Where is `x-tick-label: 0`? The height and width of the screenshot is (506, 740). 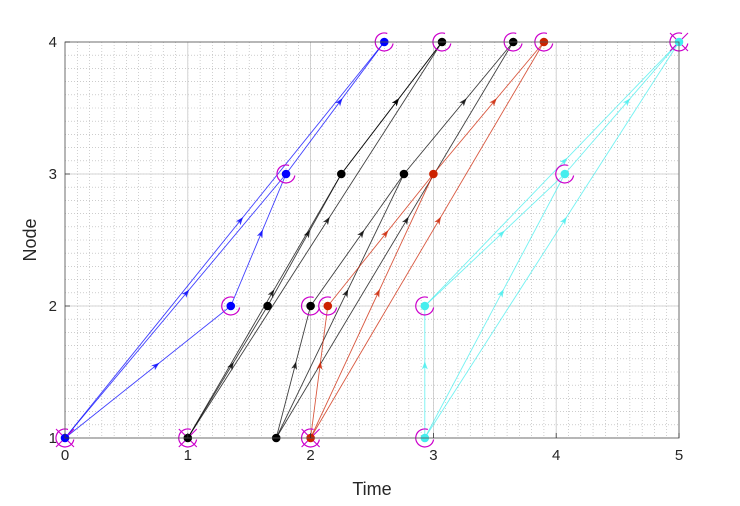 x-tick-label: 0 is located at coordinates (65, 455).